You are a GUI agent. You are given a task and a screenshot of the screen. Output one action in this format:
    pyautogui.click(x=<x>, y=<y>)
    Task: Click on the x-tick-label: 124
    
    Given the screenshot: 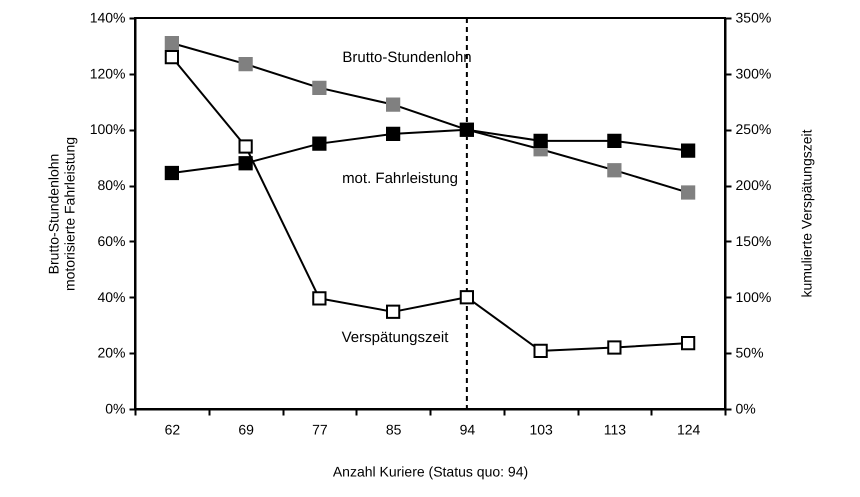 What is the action you would take?
    pyautogui.click(x=688, y=430)
    